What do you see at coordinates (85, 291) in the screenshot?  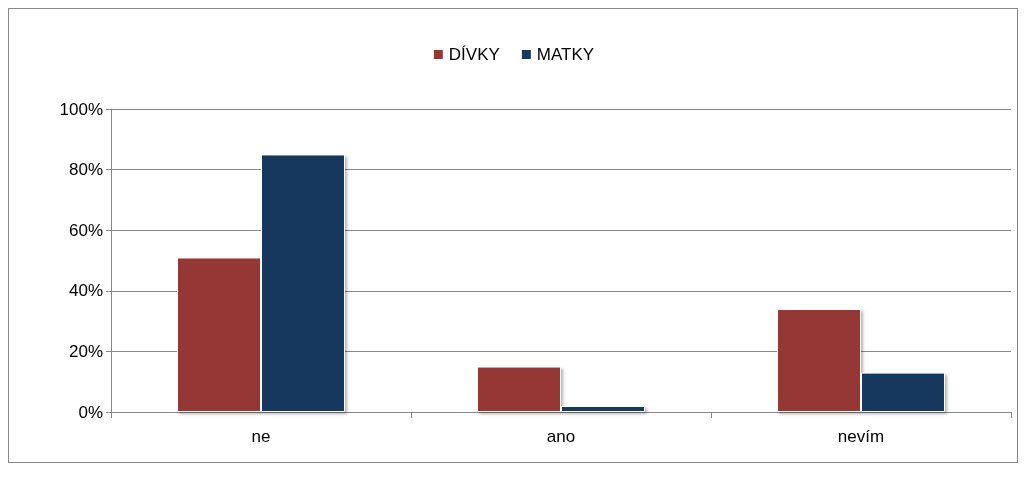 I see `y-tick-label: 40%` at bounding box center [85, 291].